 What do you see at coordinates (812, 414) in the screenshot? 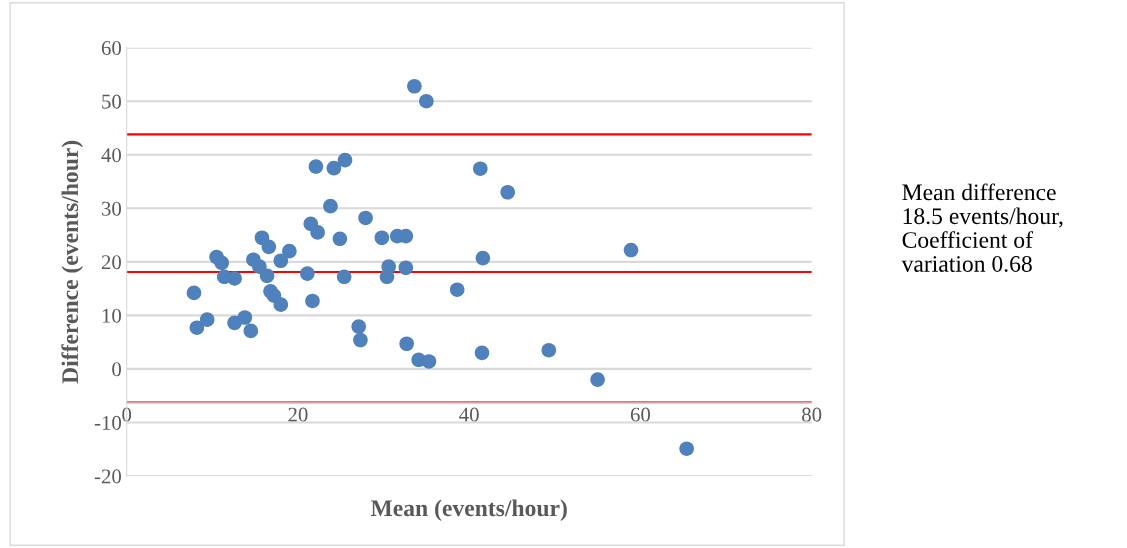
I see `x-tick-label: 80` at bounding box center [812, 414].